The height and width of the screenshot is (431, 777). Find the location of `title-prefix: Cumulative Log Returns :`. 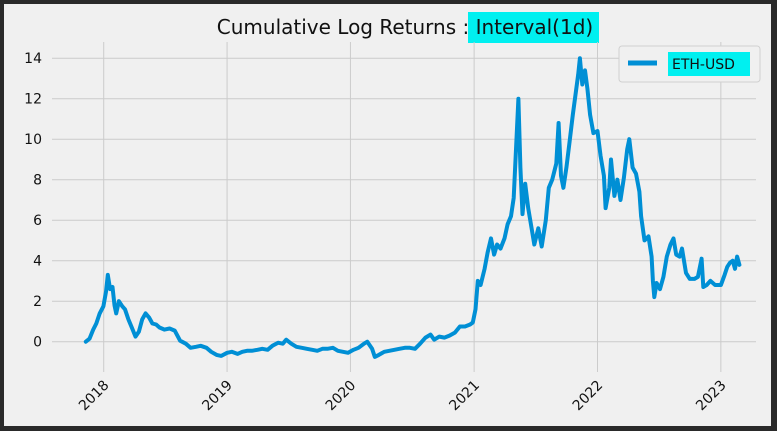

title-prefix: Cumulative Log Returns : is located at coordinates (346, 27).